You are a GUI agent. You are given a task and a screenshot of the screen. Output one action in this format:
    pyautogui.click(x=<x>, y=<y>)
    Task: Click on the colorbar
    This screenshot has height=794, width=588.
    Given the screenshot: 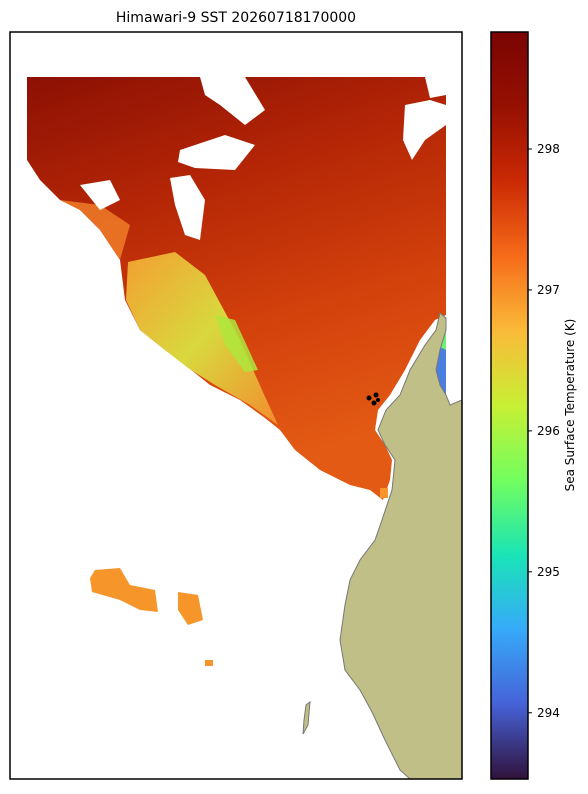 What is the action you would take?
    pyautogui.click(x=509, y=405)
    